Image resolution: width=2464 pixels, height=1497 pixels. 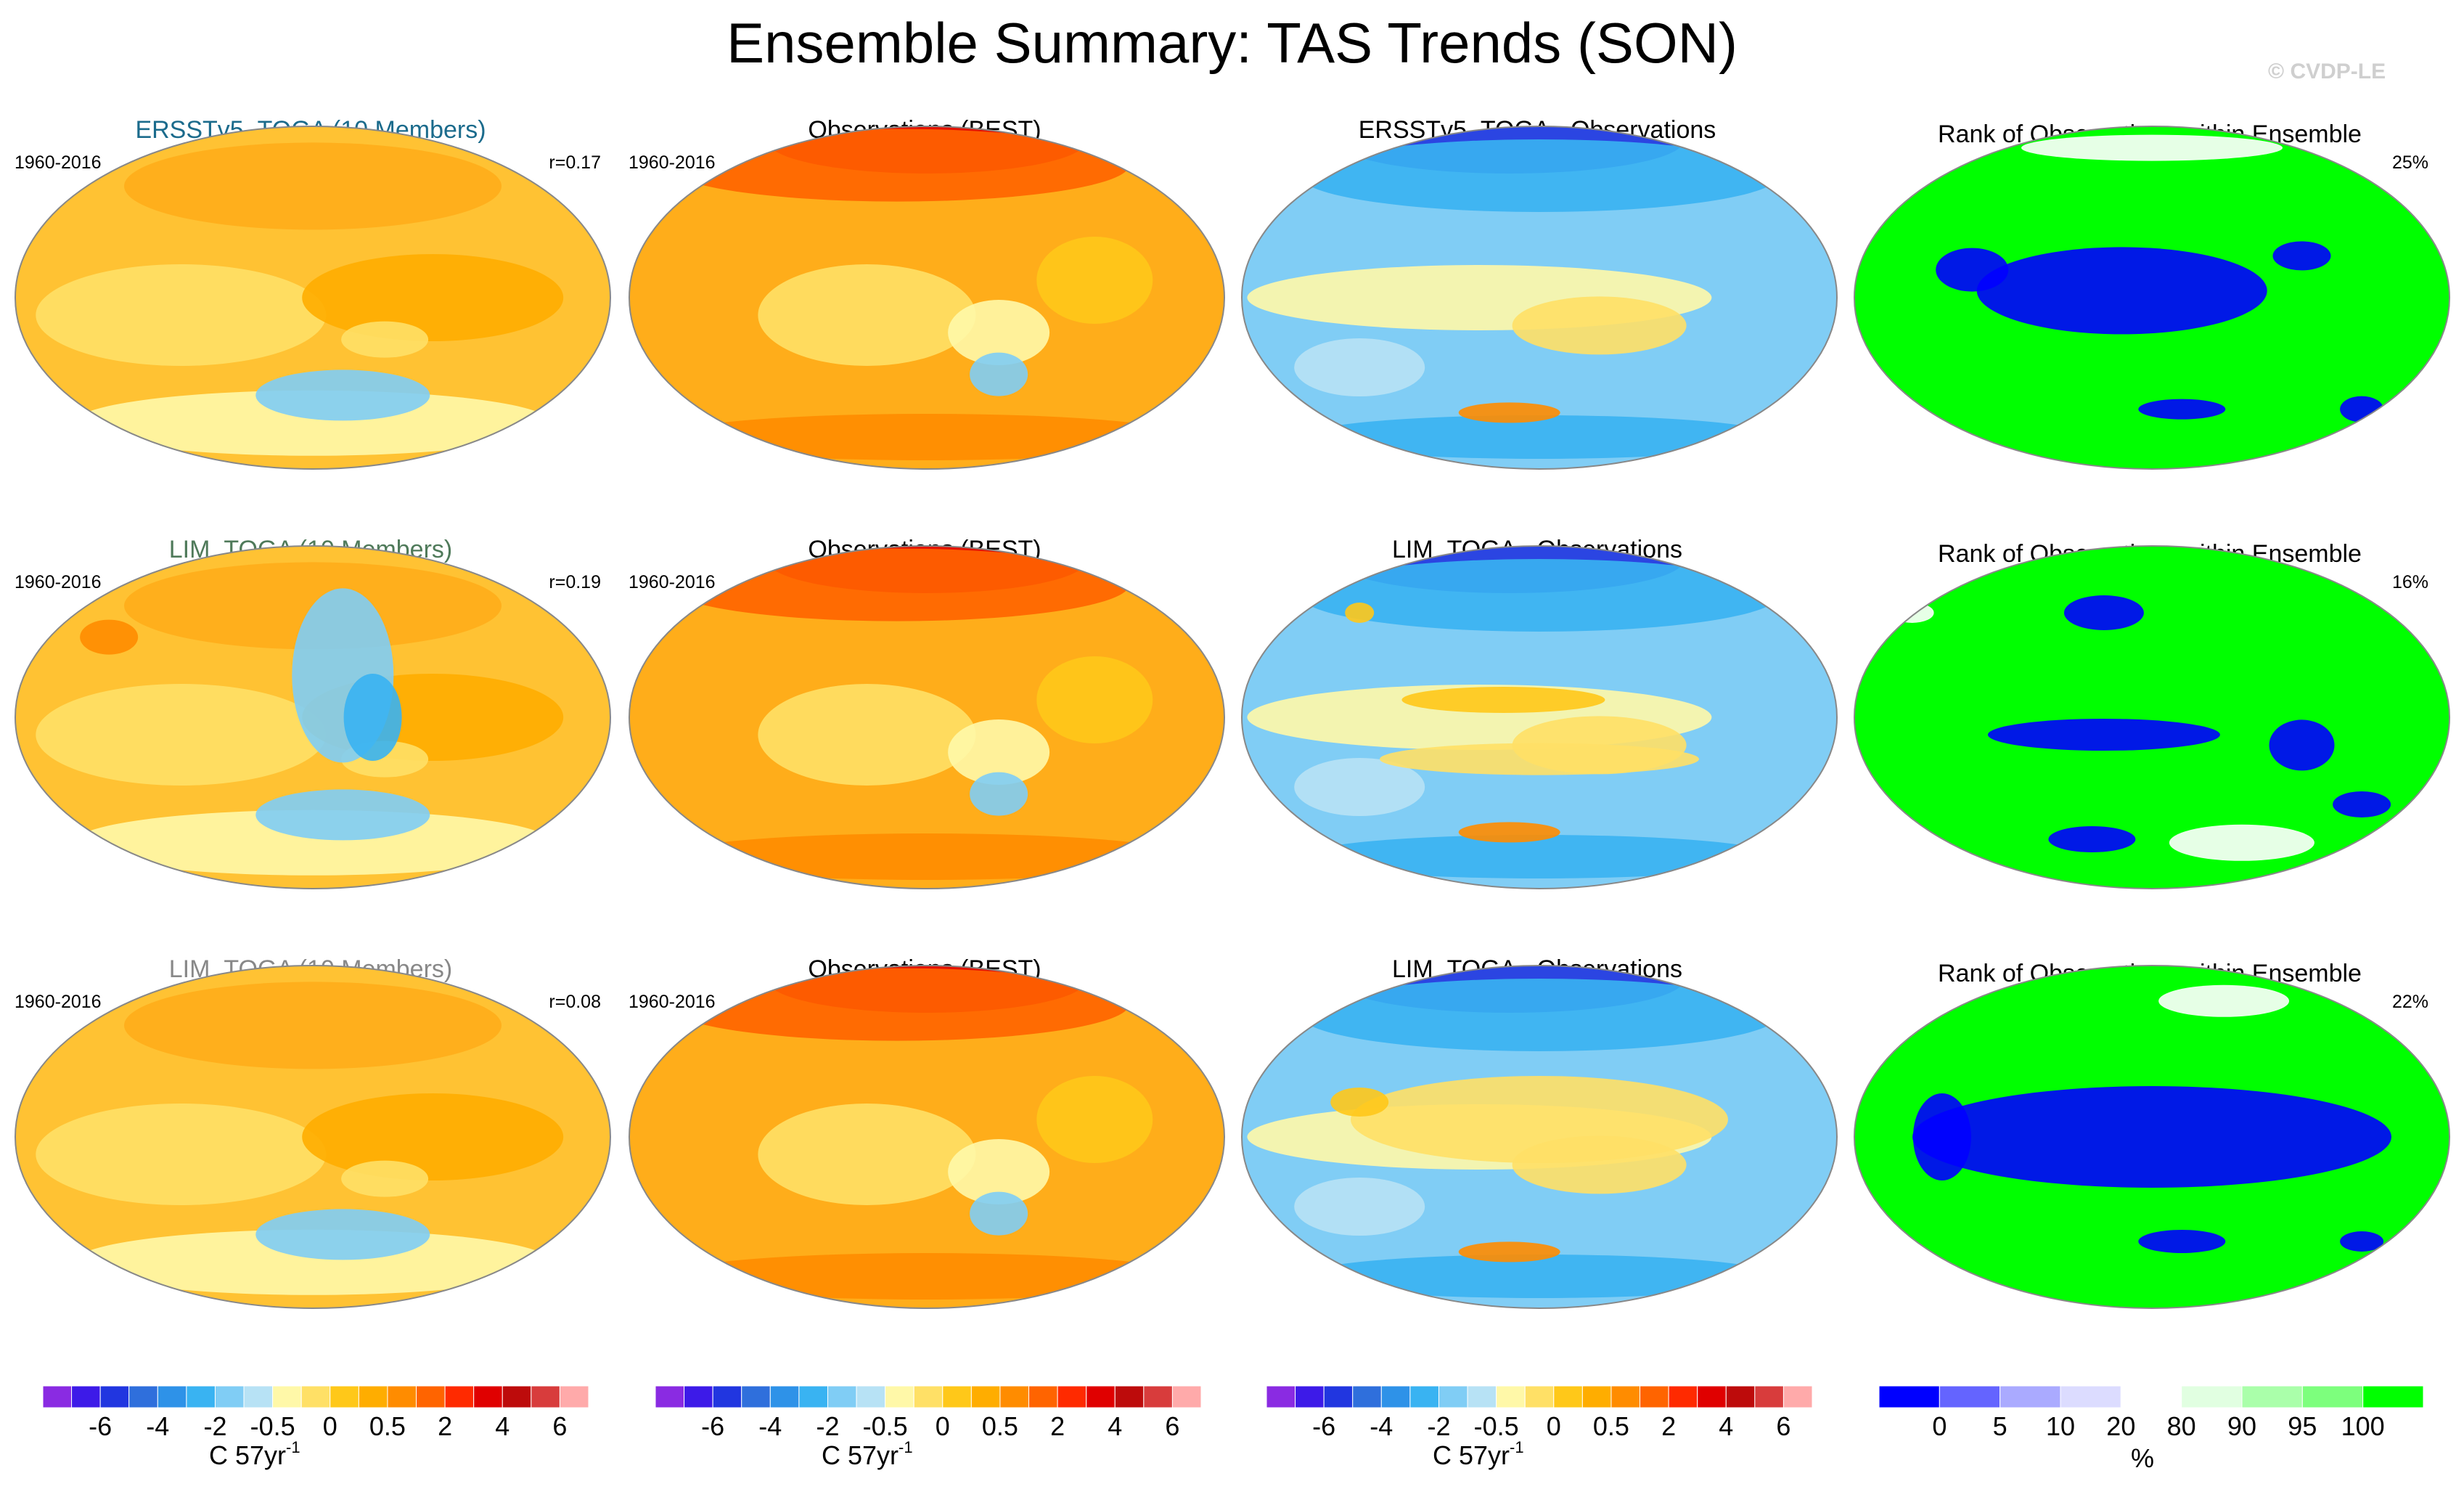 I want to click on rank-colorbar-tick-label: 5, so click(x=1999, y=1426).